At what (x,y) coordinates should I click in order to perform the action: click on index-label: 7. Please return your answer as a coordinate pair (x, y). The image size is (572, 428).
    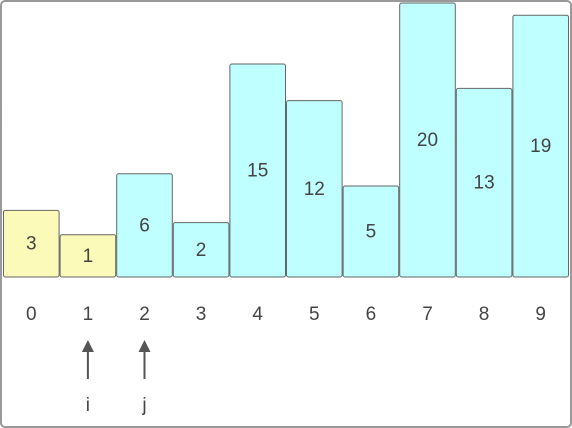
    Looking at the image, I should click on (427, 314).